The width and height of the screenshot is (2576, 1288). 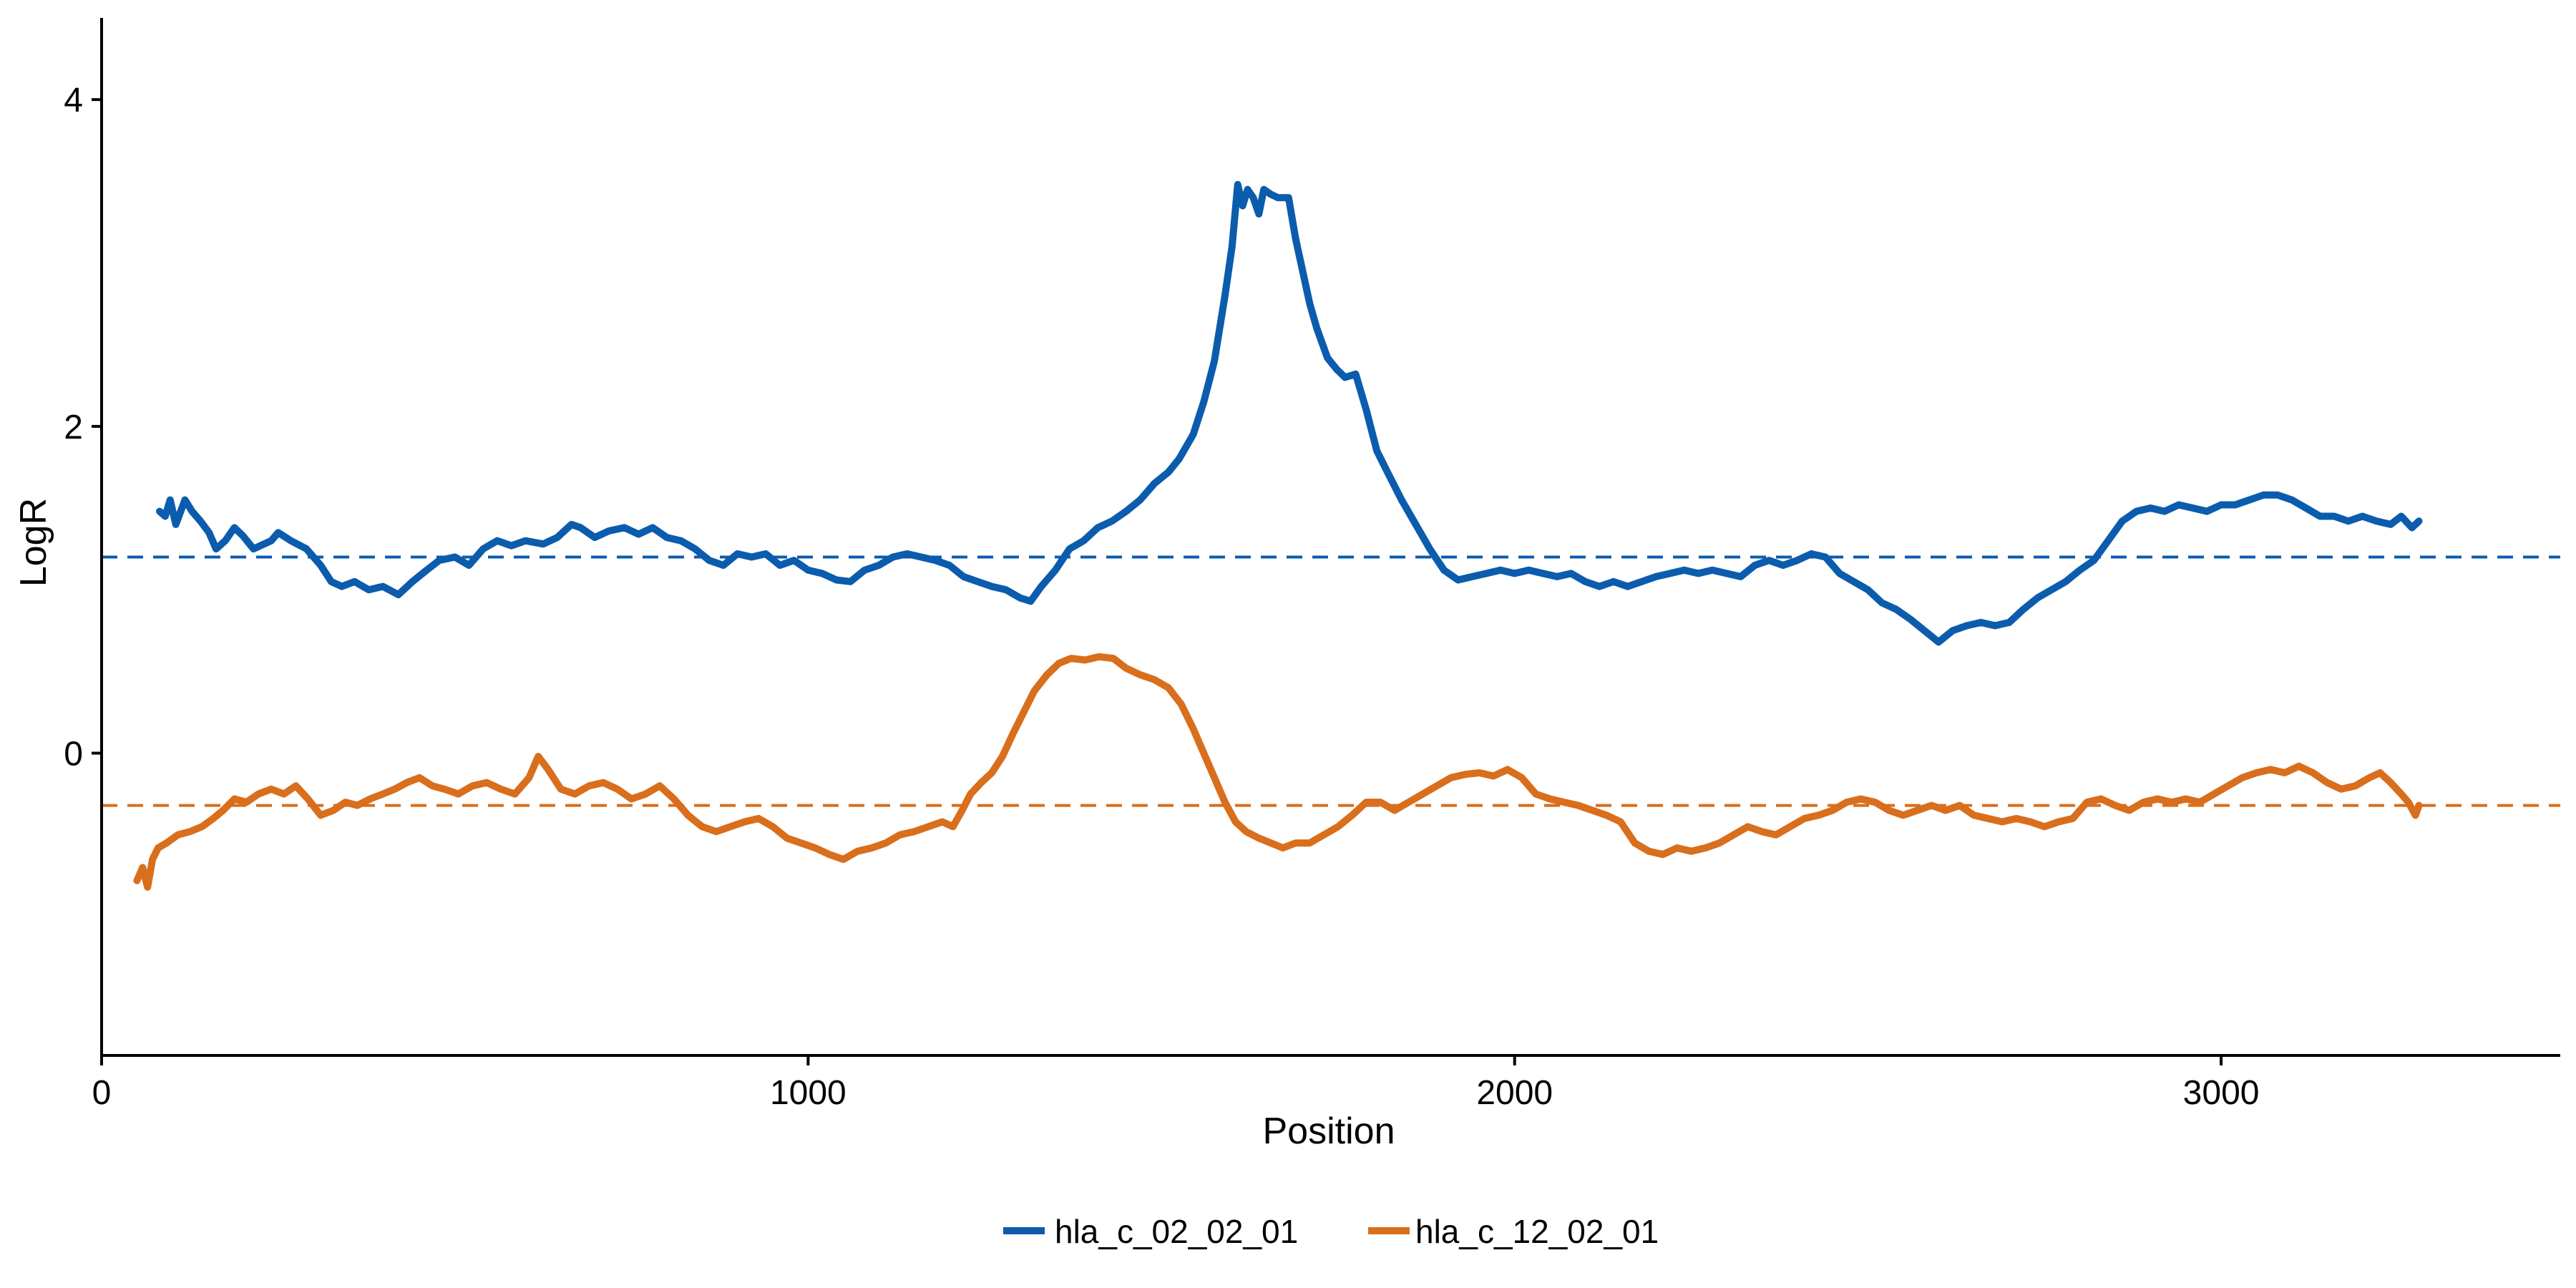 I want to click on y-axis-title: LogR, so click(x=33, y=542).